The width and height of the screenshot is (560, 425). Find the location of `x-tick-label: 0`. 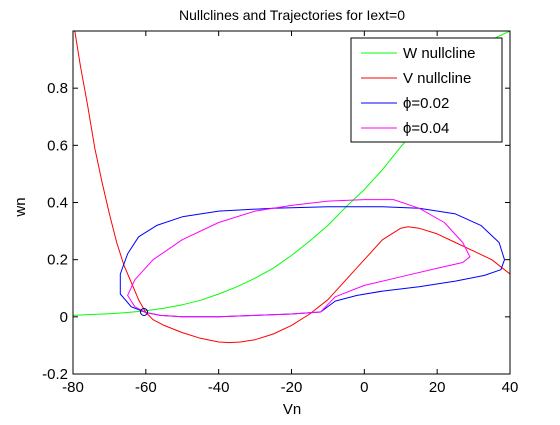

x-tick-label: 0 is located at coordinates (364, 387).